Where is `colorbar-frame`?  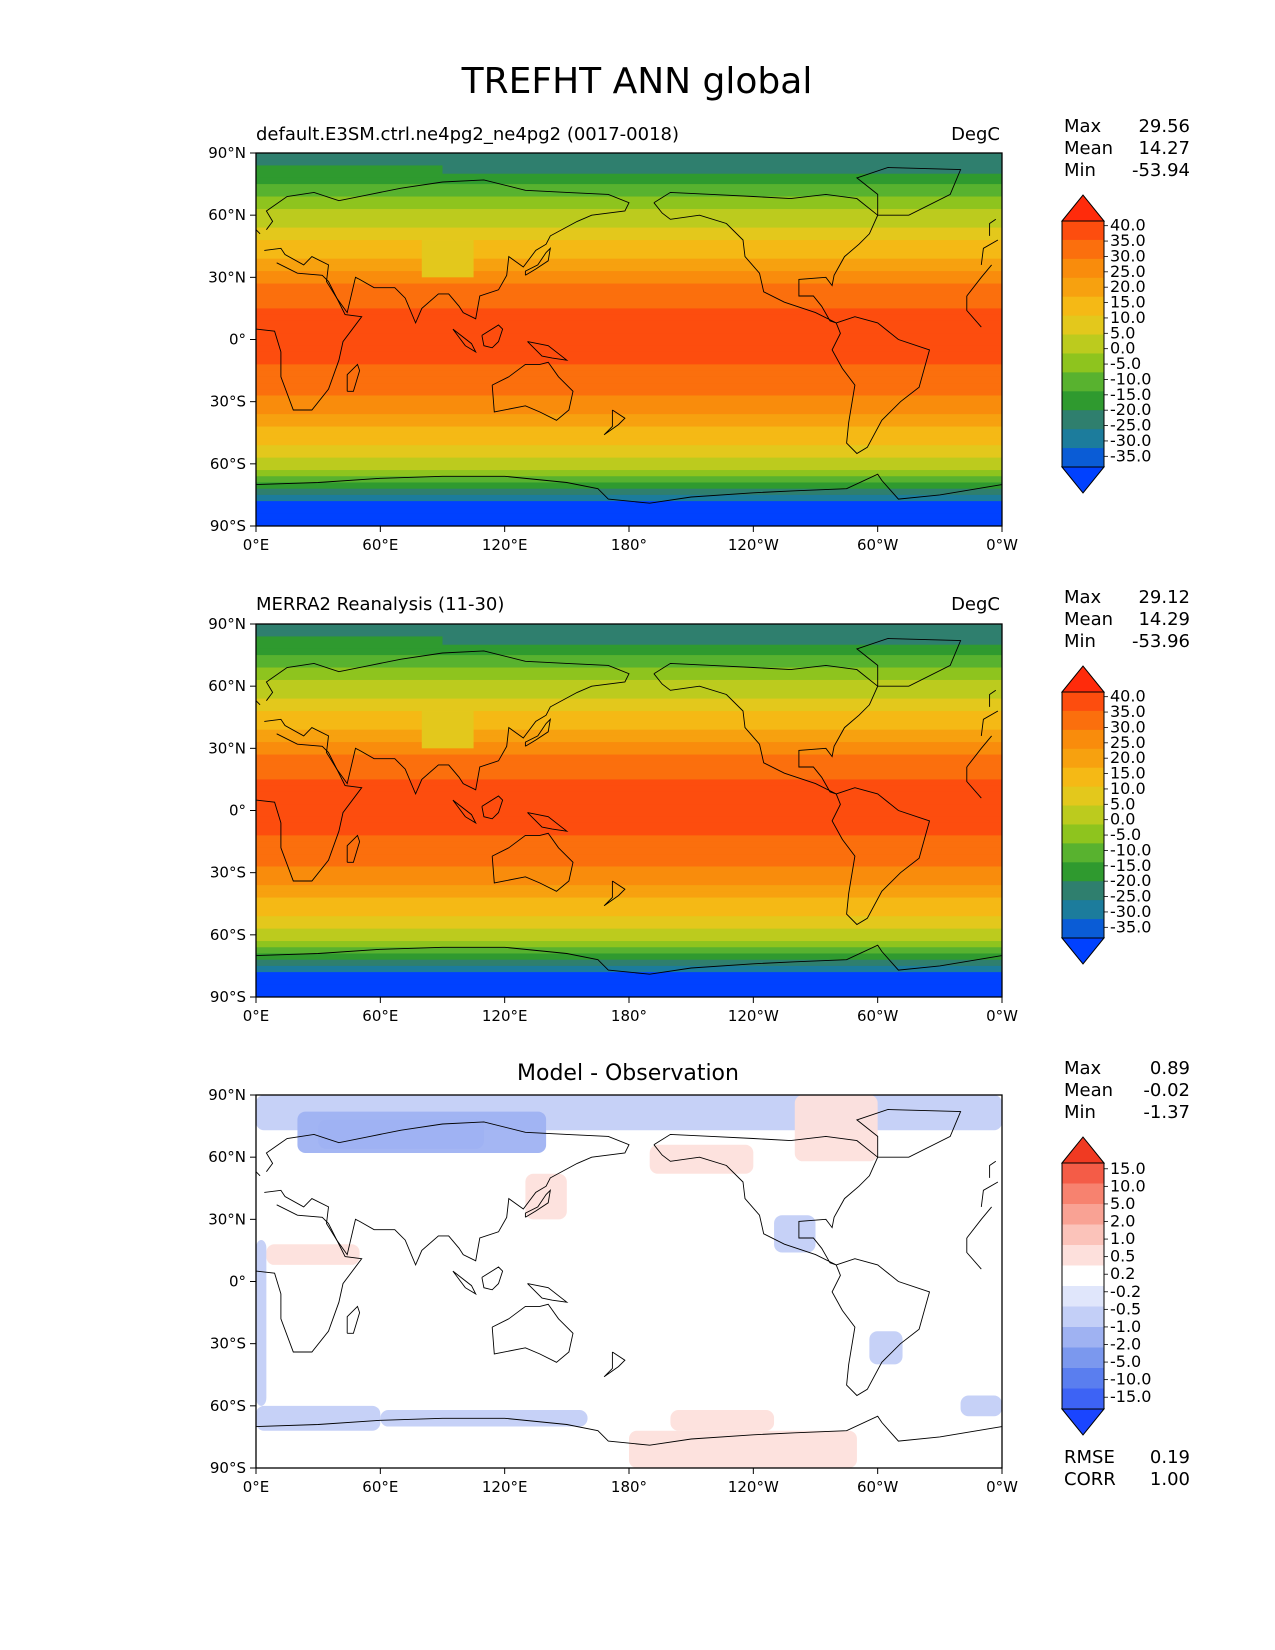
colorbar-frame is located at coordinates (1083, 1286).